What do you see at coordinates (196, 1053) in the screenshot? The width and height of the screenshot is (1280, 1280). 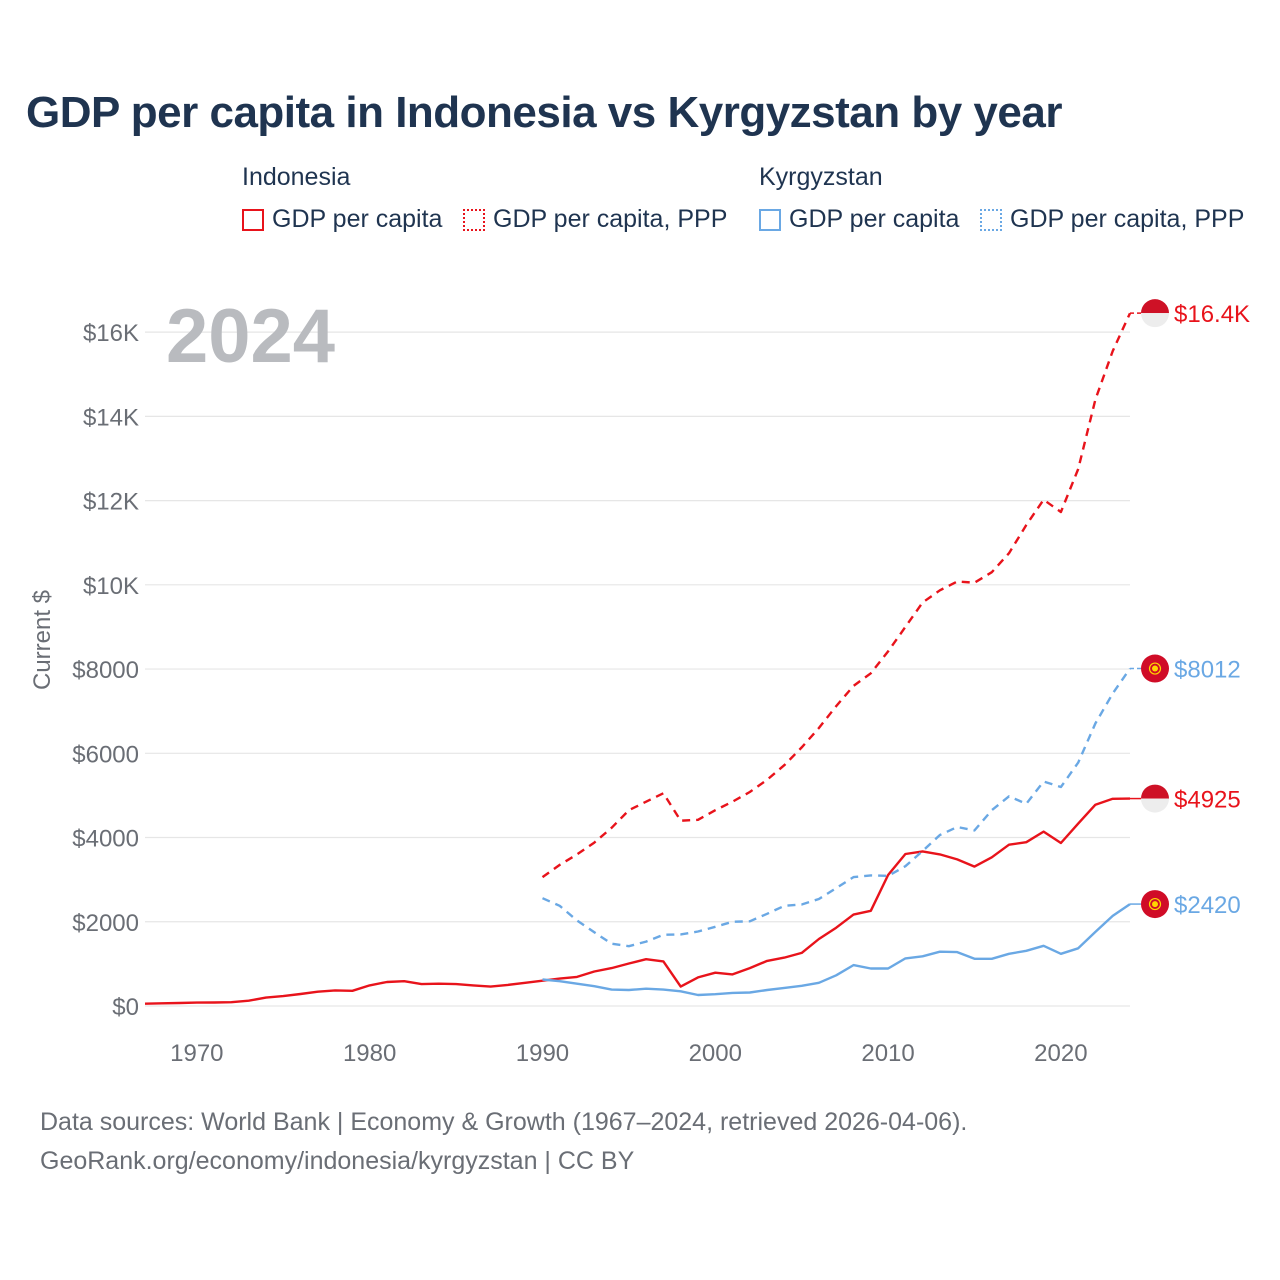 I see `x-tick-label: 1970` at bounding box center [196, 1053].